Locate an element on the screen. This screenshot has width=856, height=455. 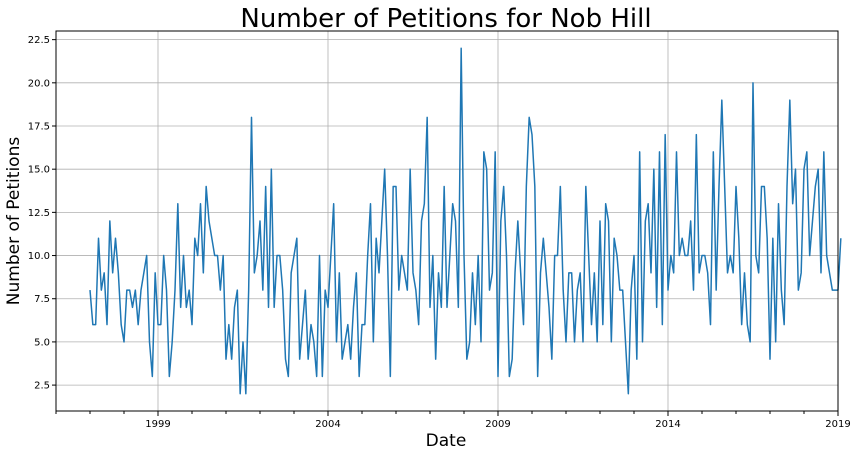
x-tick-label: 2004 is located at coordinates (327, 424).